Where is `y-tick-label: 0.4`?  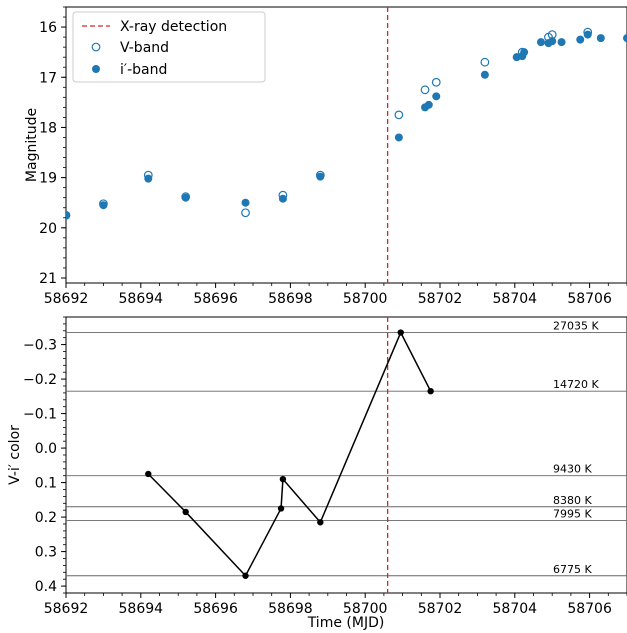 y-tick-label: 0.4 is located at coordinates (46, 587).